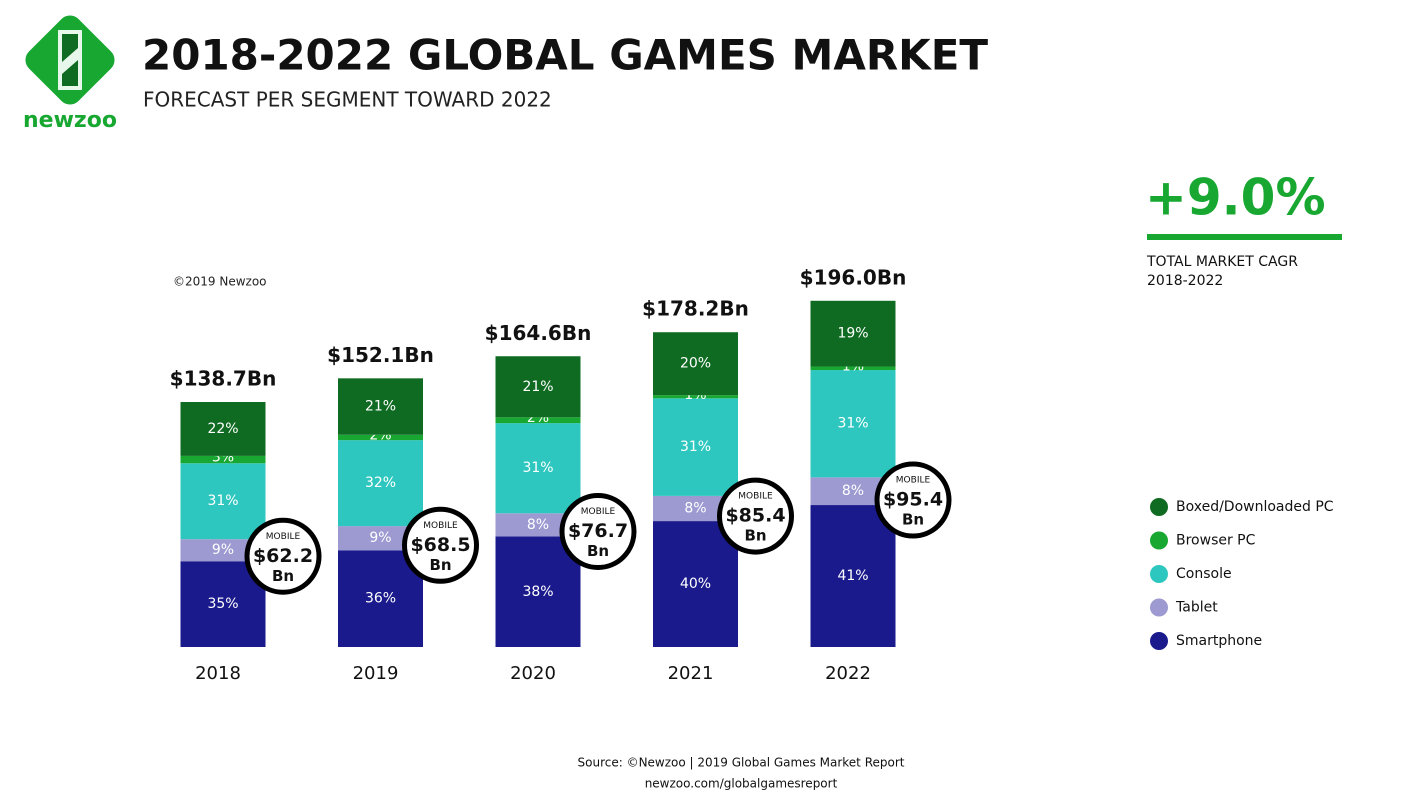 The image size is (1423, 801). I want to click on mobile-value: $62.2, so click(283, 556).